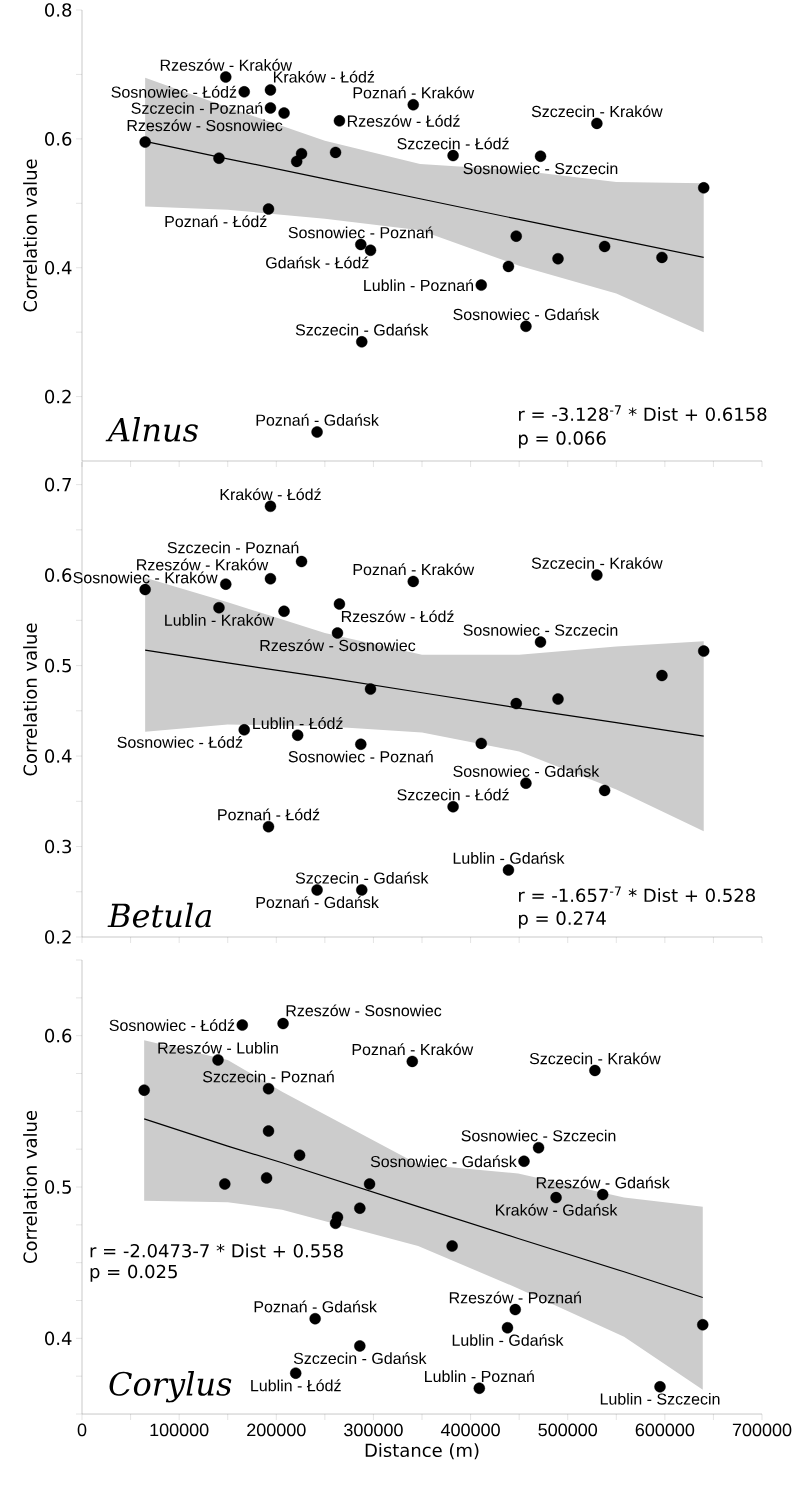 Image resolution: width=795 pixels, height=1490 pixels. Describe the element at coordinates (226, 64) in the screenshot. I see `annotation: Rzeszów - Kraków` at that location.